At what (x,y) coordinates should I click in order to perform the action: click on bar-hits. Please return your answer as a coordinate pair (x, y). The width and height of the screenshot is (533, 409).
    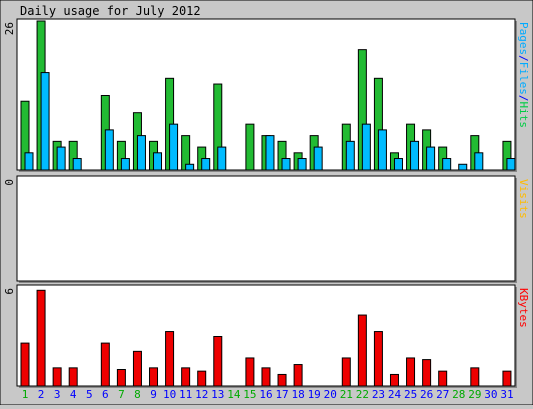
    Looking at the image, I should click on (250, 147).